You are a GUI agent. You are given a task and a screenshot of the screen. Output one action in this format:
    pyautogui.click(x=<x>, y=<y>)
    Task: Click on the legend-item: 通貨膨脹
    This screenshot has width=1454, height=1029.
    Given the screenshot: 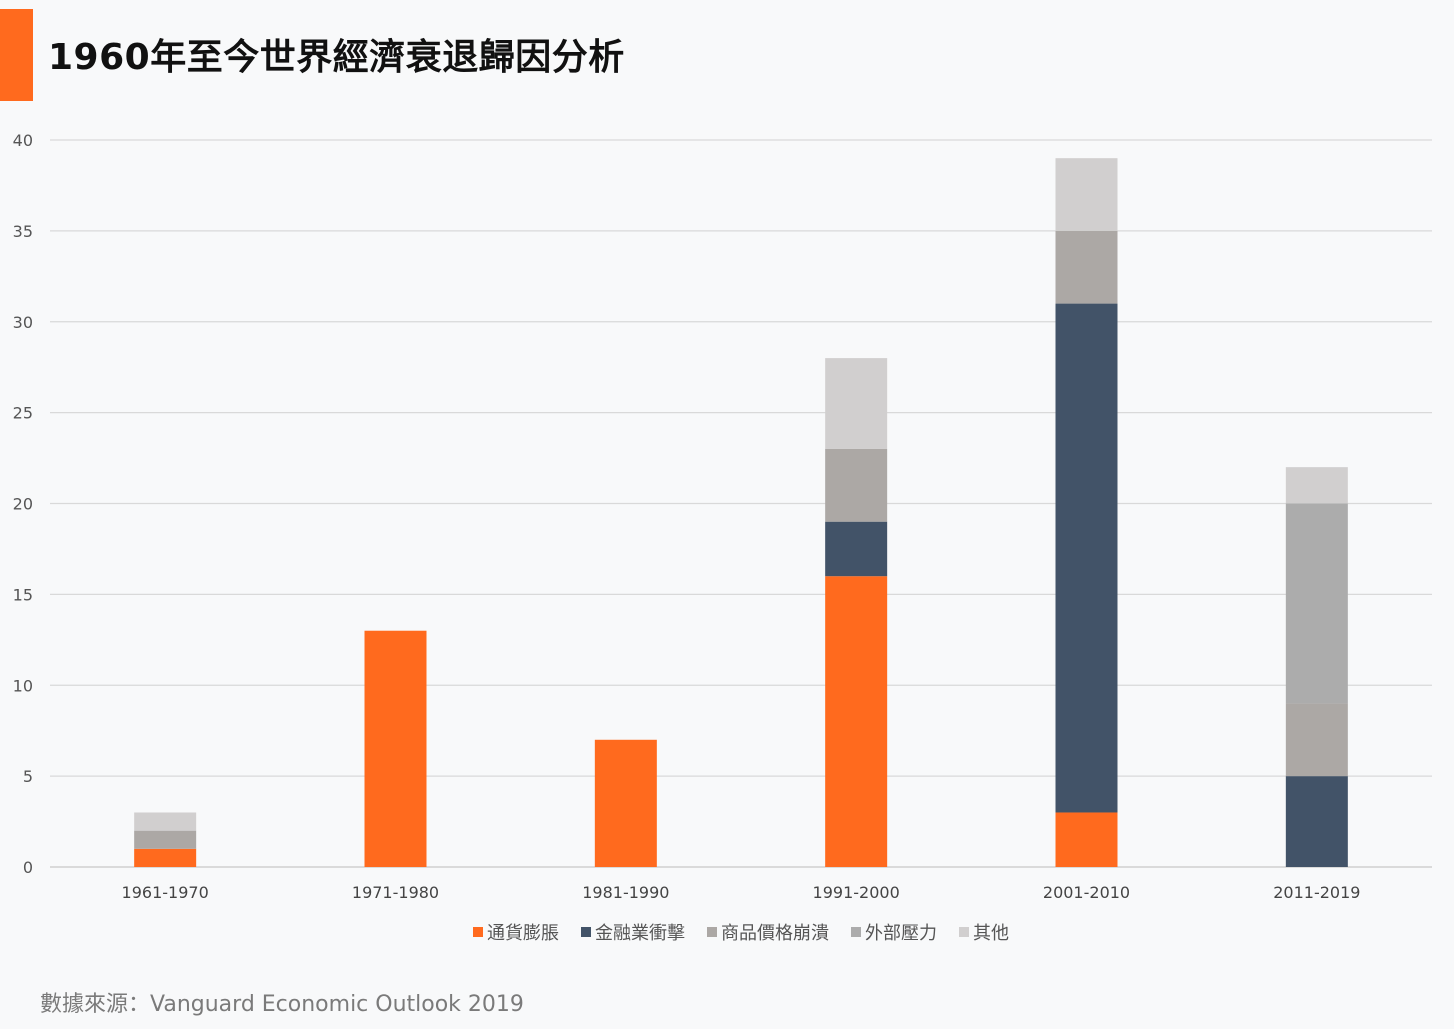 What is the action you would take?
    pyautogui.click(x=516, y=933)
    